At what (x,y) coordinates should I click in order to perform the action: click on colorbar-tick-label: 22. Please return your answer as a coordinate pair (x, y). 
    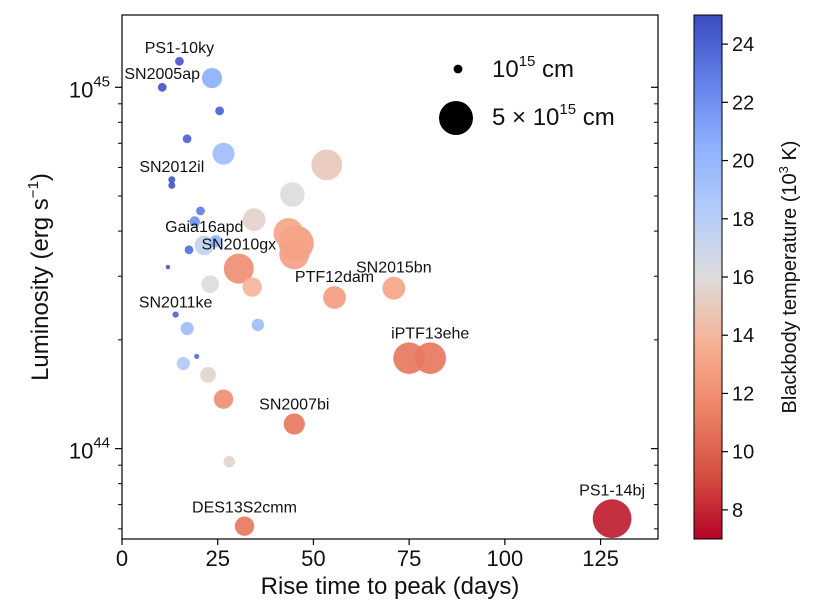
    Looking at the image, I should click on (743, 103).